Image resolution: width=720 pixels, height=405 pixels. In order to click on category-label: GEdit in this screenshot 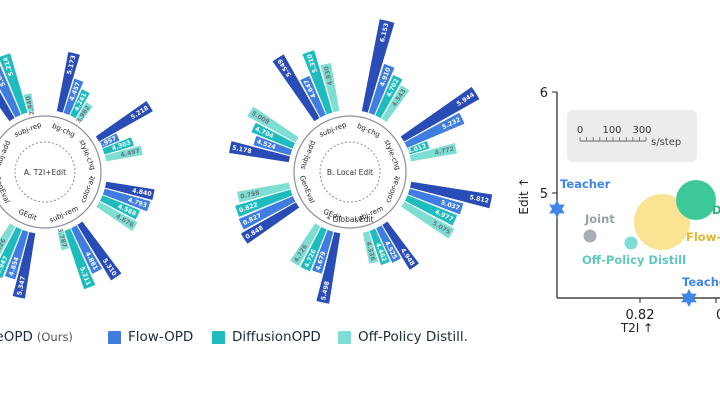, I will do `click(27, 215)`.